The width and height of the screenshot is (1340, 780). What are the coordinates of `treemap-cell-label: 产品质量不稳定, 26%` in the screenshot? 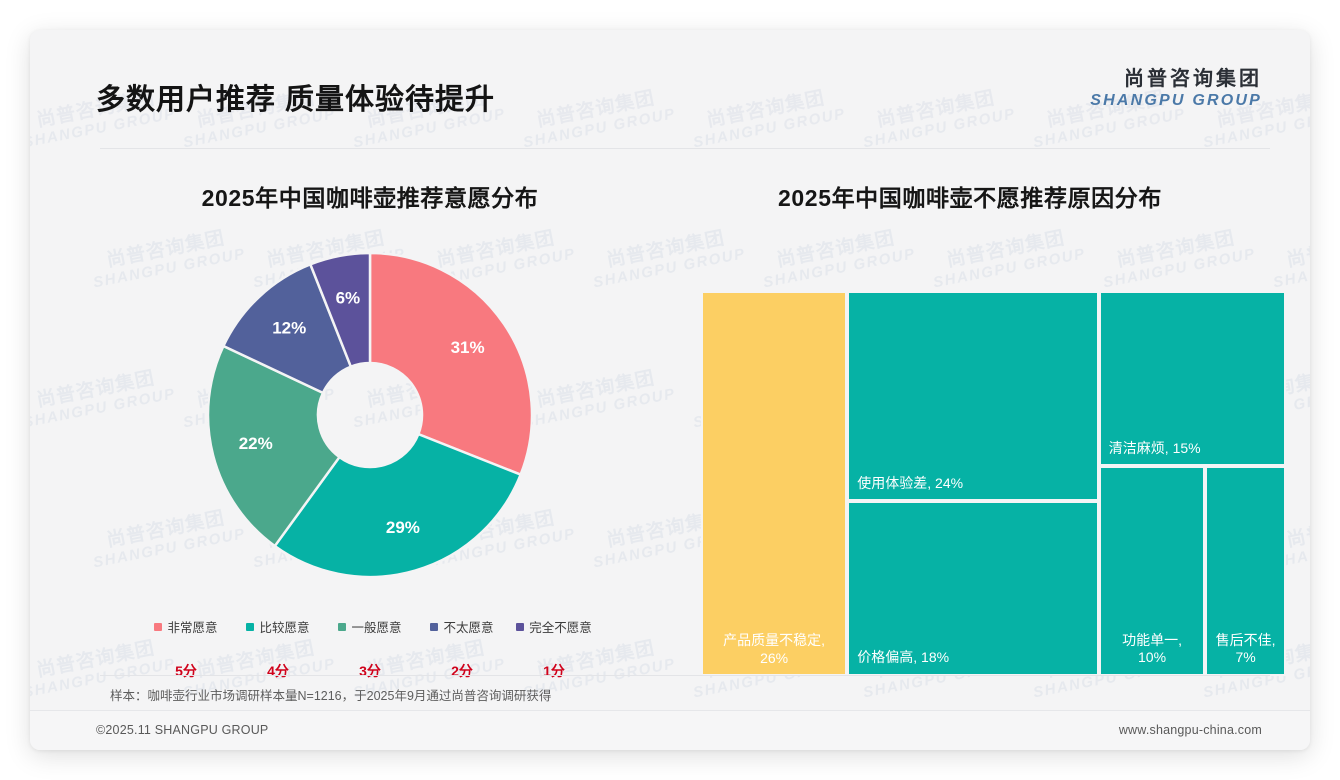 It's located at (774, 649).